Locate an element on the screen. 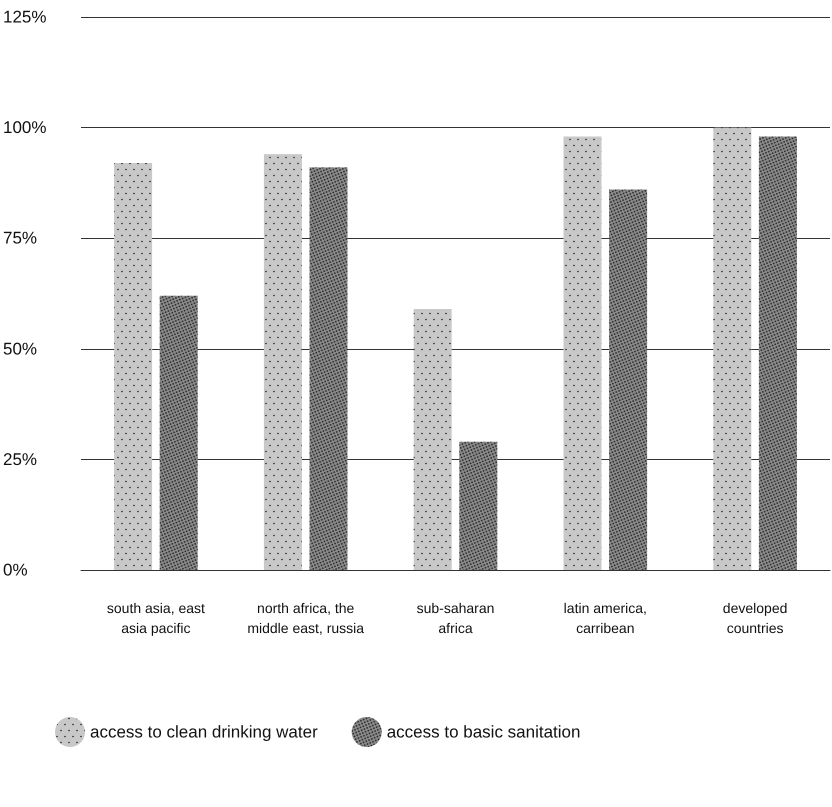 The width and height of the screenshot is (832, 807). x-tick-label: south asia, east asia pacific is located at coordinates (156, 618).